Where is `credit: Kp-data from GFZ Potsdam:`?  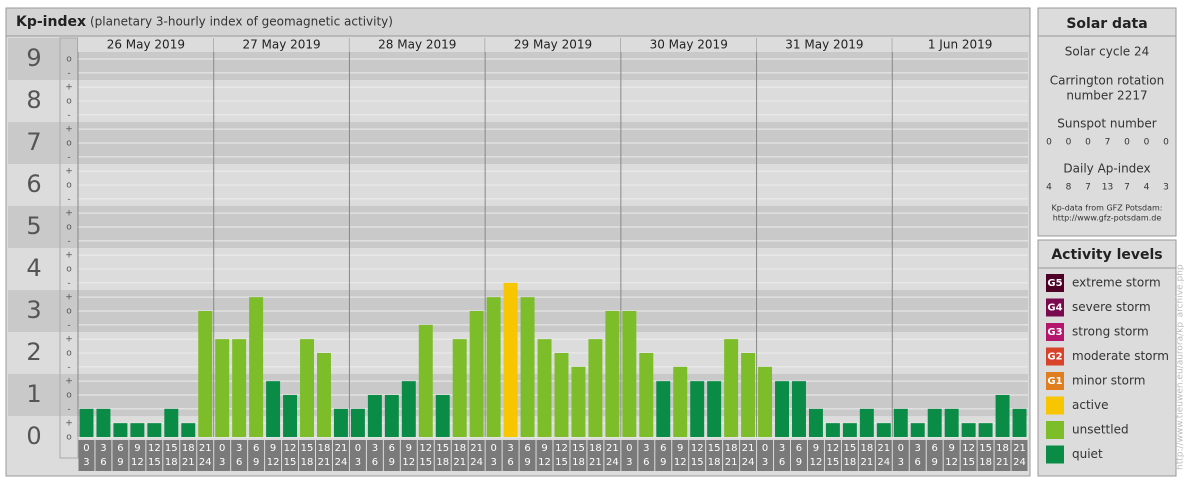 credit: Kp-data from GFZ Potsdam: is located at coordinates (1107, 208).